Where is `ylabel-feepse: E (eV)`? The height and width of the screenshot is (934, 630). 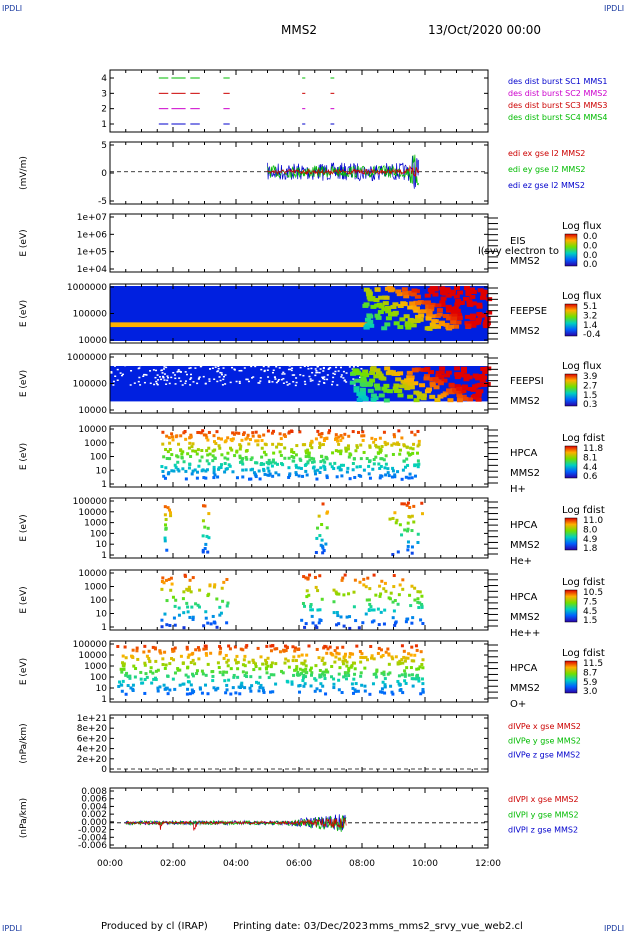
ylabel-feepse: E (eV) is located at coordinates (24, 313).